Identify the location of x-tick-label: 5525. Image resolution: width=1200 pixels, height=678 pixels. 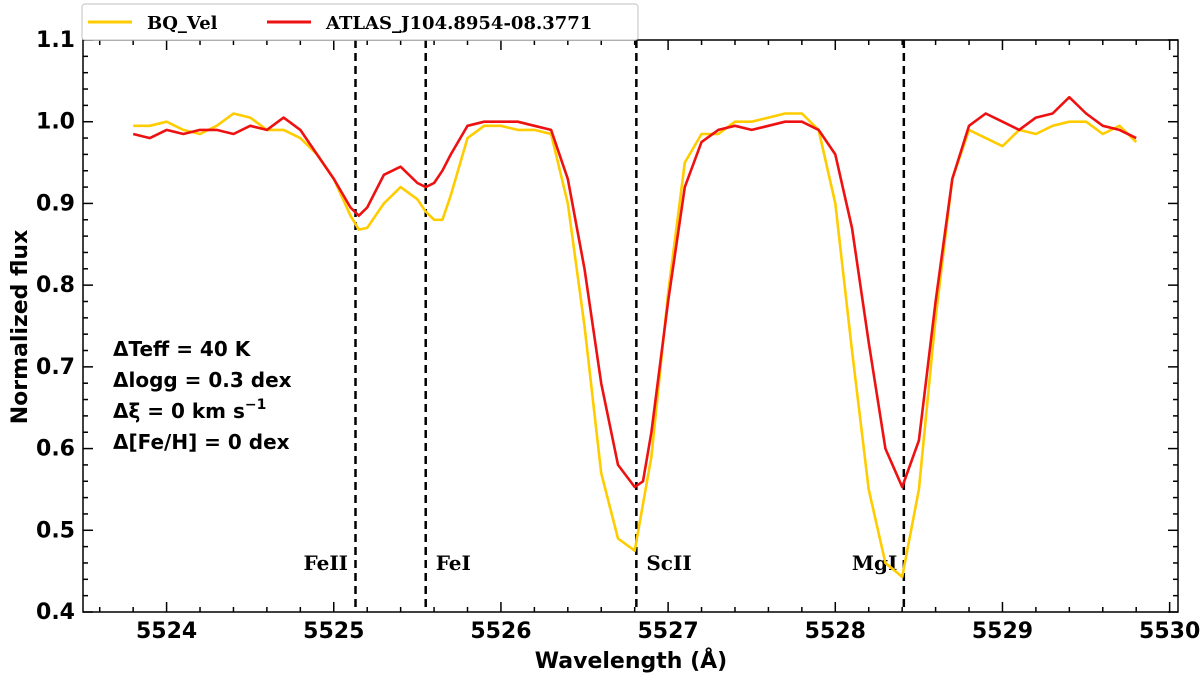
(333, 631).